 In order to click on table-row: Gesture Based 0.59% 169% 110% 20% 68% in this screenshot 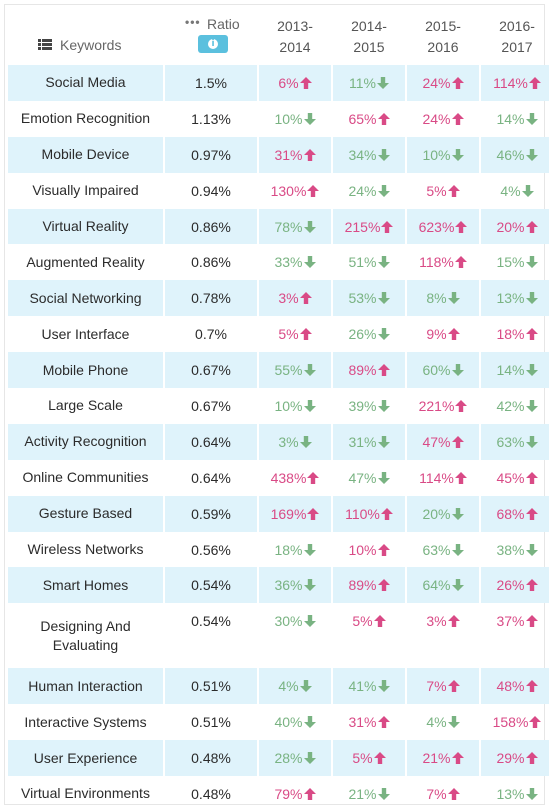, I will do `click(278, 513)`.